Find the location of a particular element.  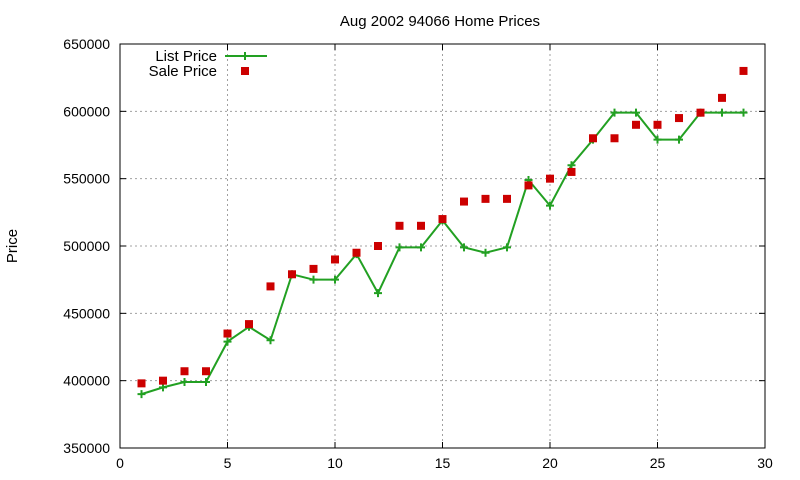

x-tick-label: 0 is located at coordinates (120, 463).